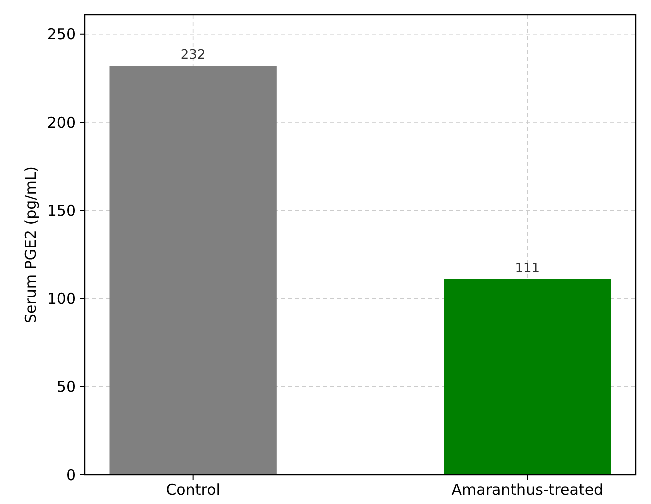 This screenshot has width=651, height=504. Describe the element at coordinates (71, 475) in the screenshot. I see `y-tick-label: 0` at that location.